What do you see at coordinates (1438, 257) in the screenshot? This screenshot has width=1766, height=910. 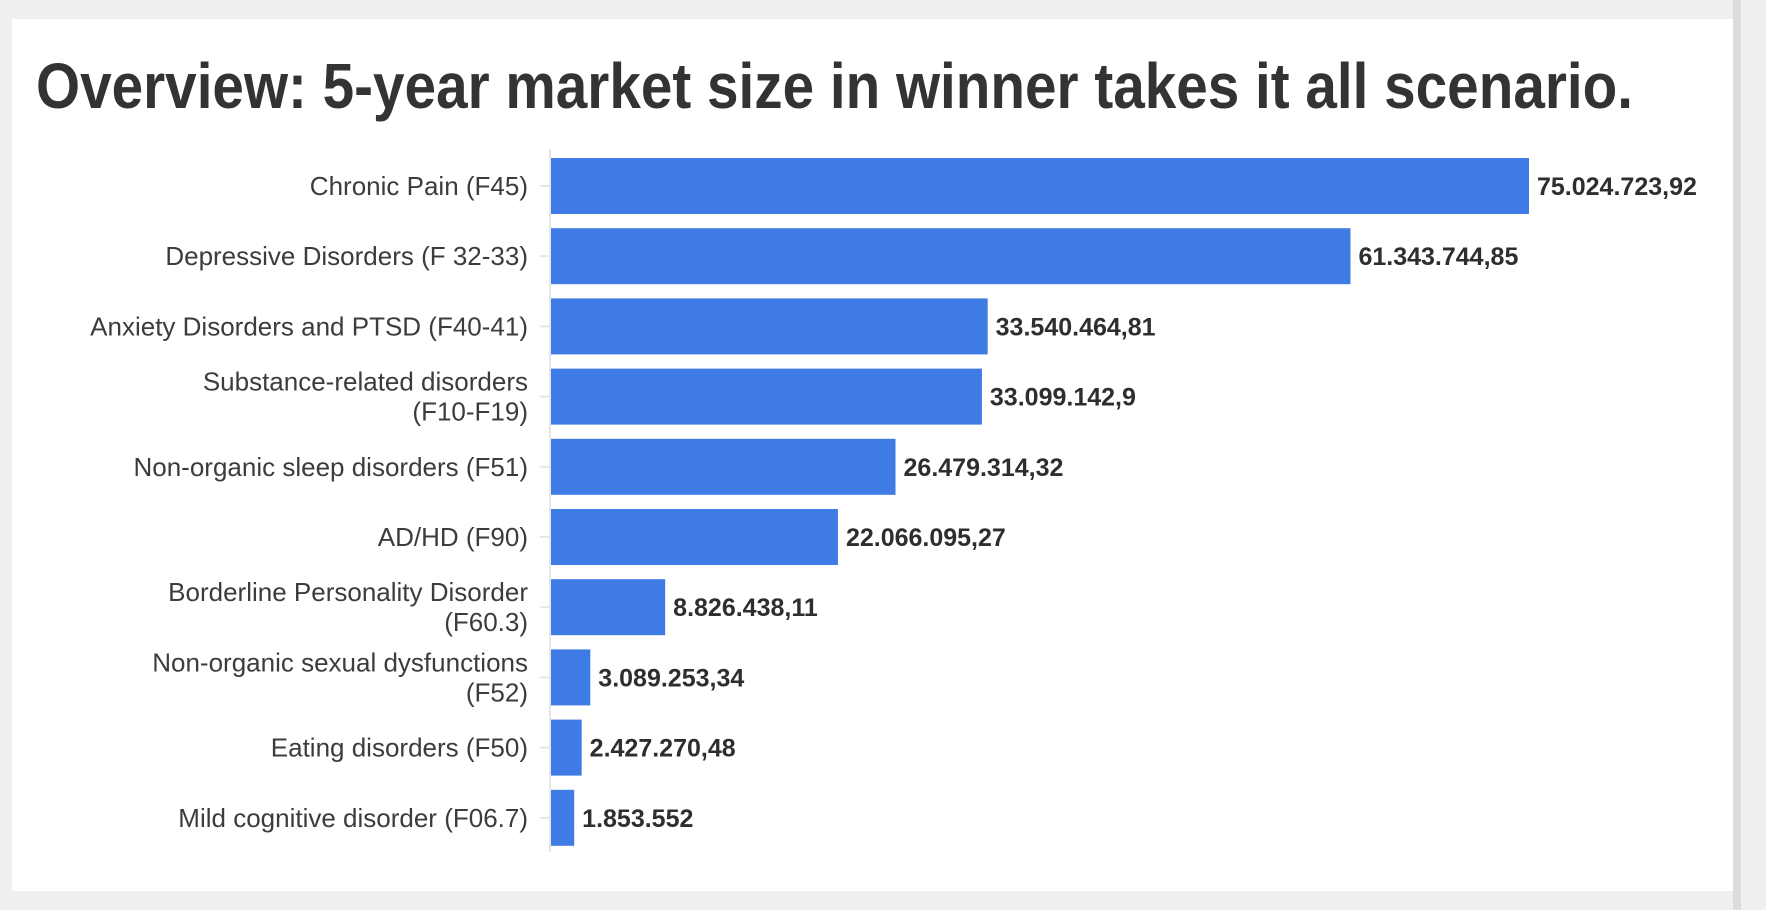 I see `value-label: 61.343.744,85` at bounding box center [1438, 257].